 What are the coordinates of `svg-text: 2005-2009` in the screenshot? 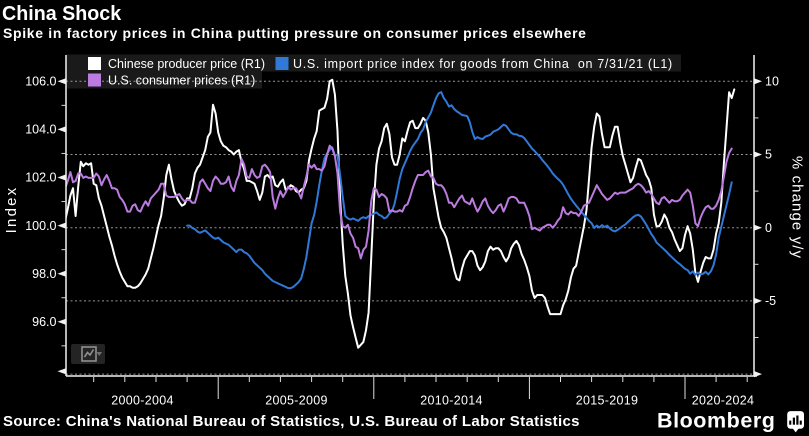 It's located at (296, 401).